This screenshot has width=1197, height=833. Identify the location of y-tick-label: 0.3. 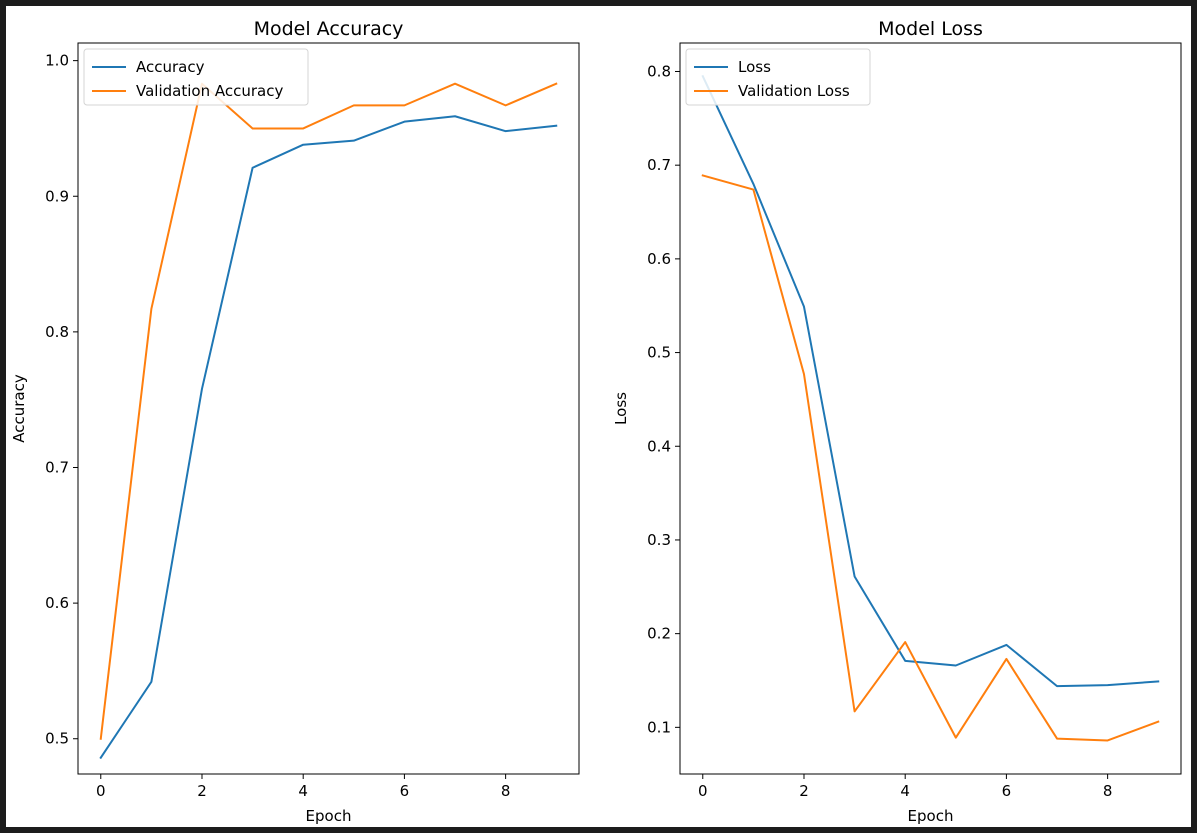
(659, 540).